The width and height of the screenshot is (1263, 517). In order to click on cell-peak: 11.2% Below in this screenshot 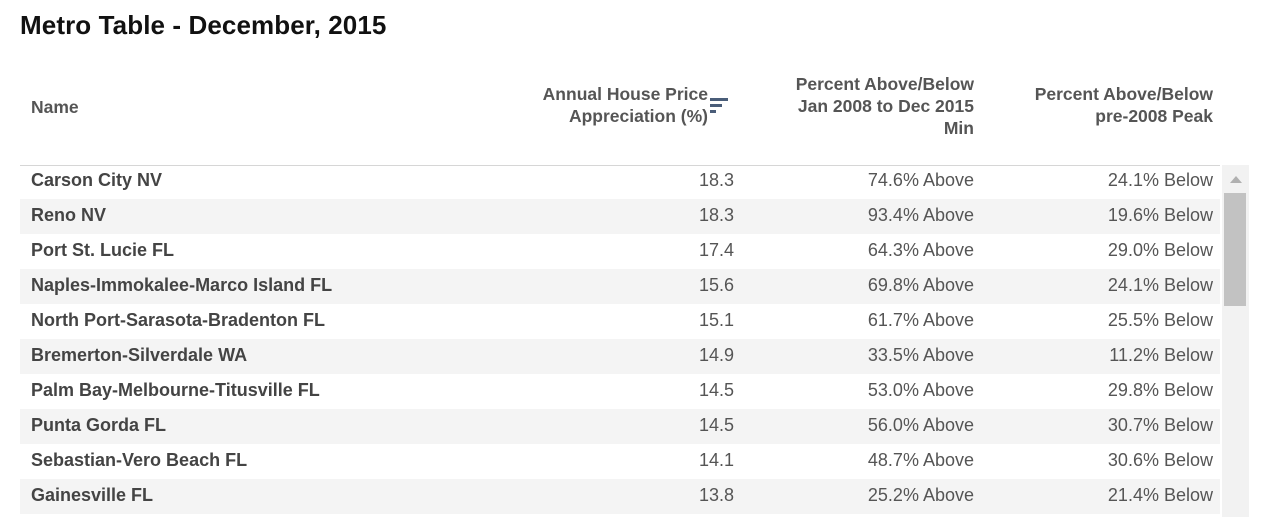, I will do `click(1161, 355)`.